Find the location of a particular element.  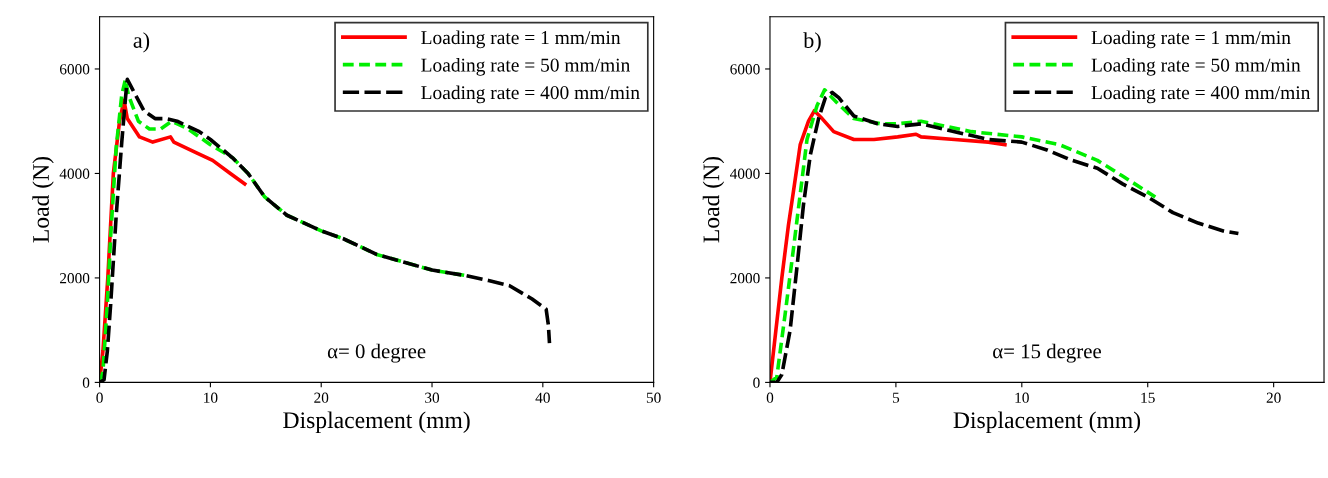

x-tick-label: 30 is located at coordinates (432, 397).